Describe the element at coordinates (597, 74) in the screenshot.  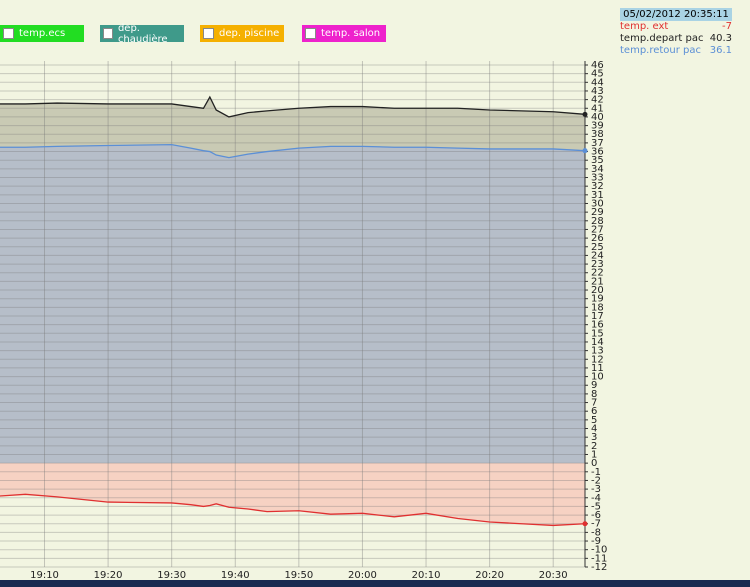
I see `y-tick-label: 45` at that location.